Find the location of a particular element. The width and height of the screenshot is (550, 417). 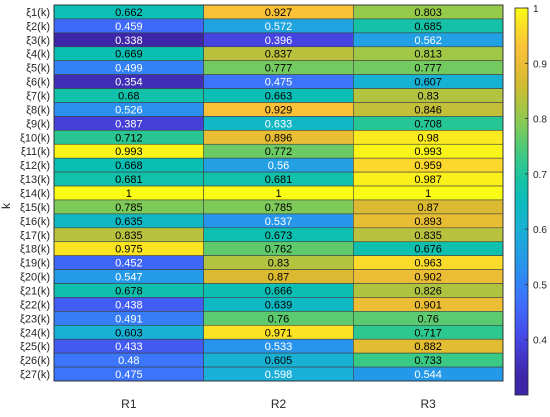

colorbar: 0.4 0.5 0.6 0.7 0.8 0.9 1 is located at coordinates (530, 200).